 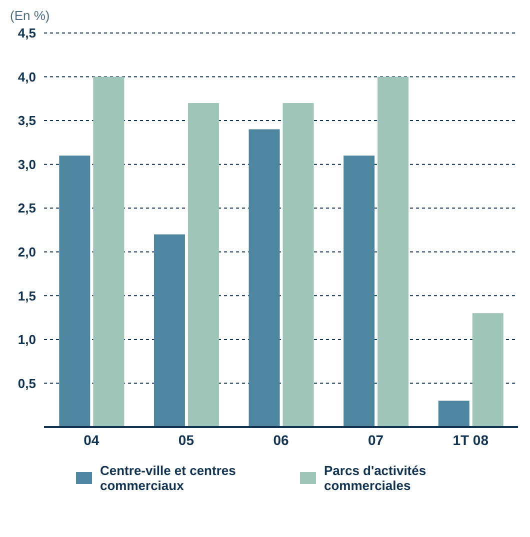 I want to click on x-tick-label: 06, so click(x=281, y=440).